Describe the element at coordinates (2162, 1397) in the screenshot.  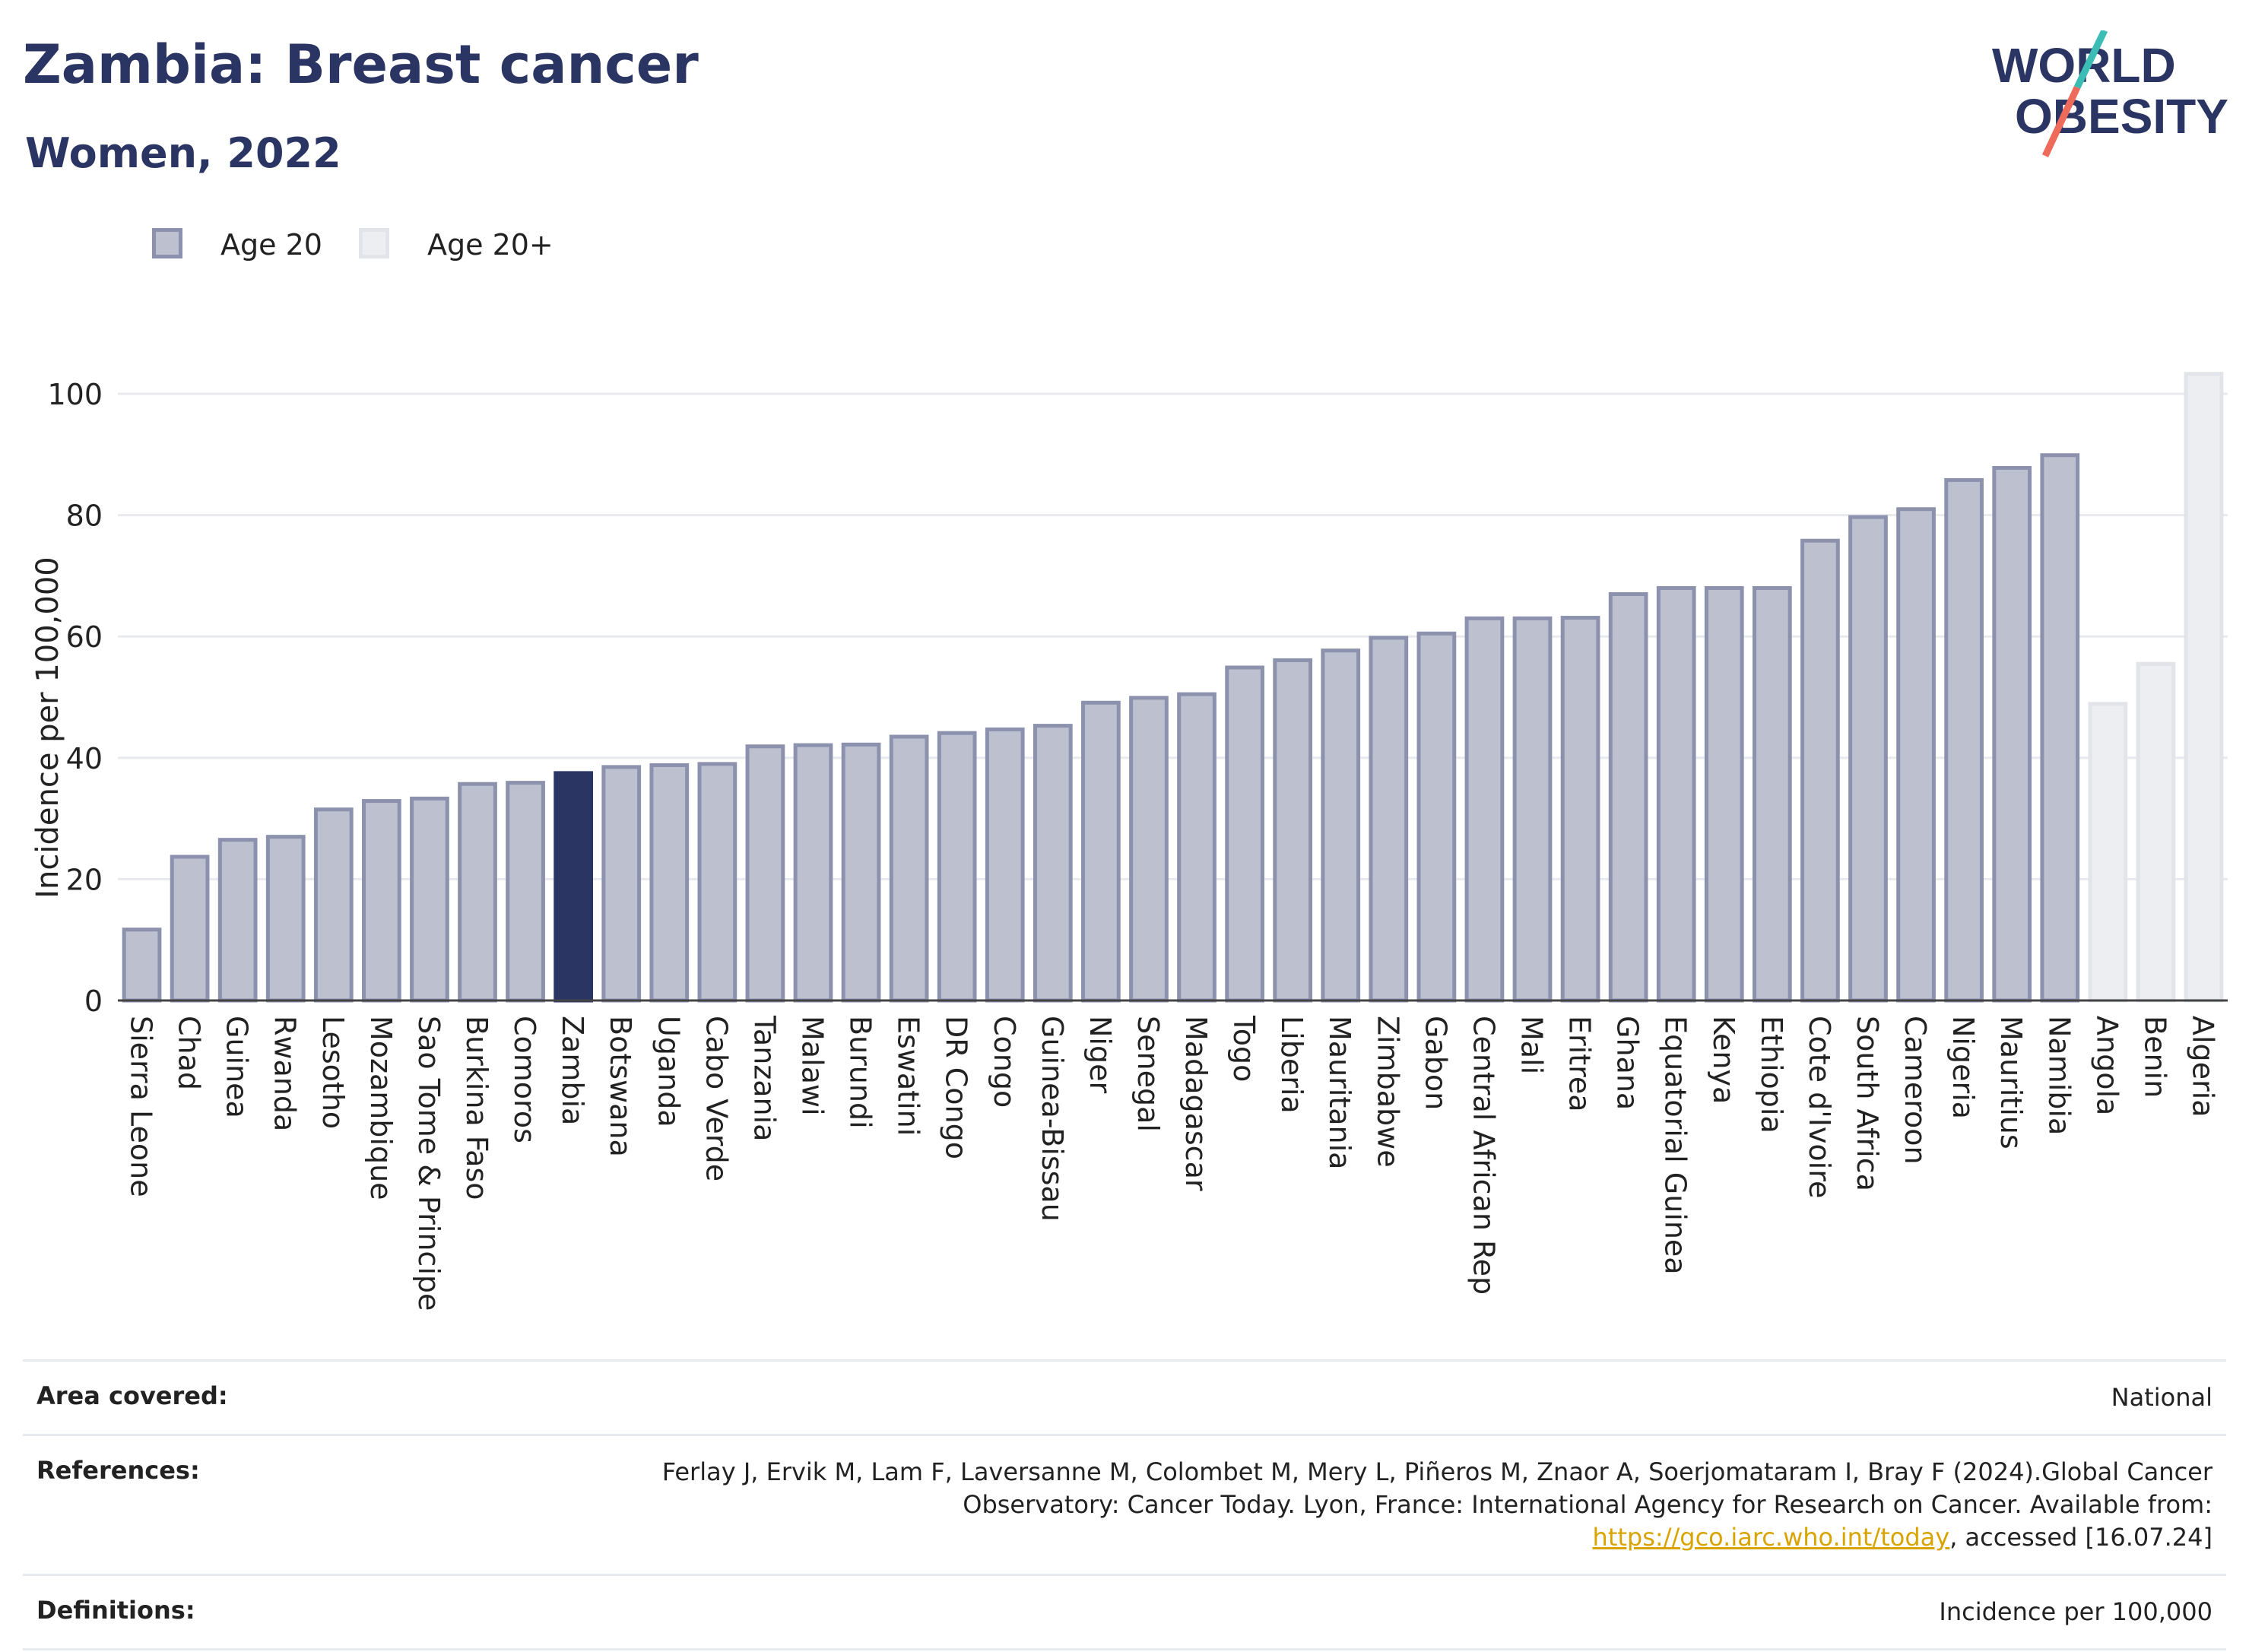
I see `area-covered-value: National` at that location.